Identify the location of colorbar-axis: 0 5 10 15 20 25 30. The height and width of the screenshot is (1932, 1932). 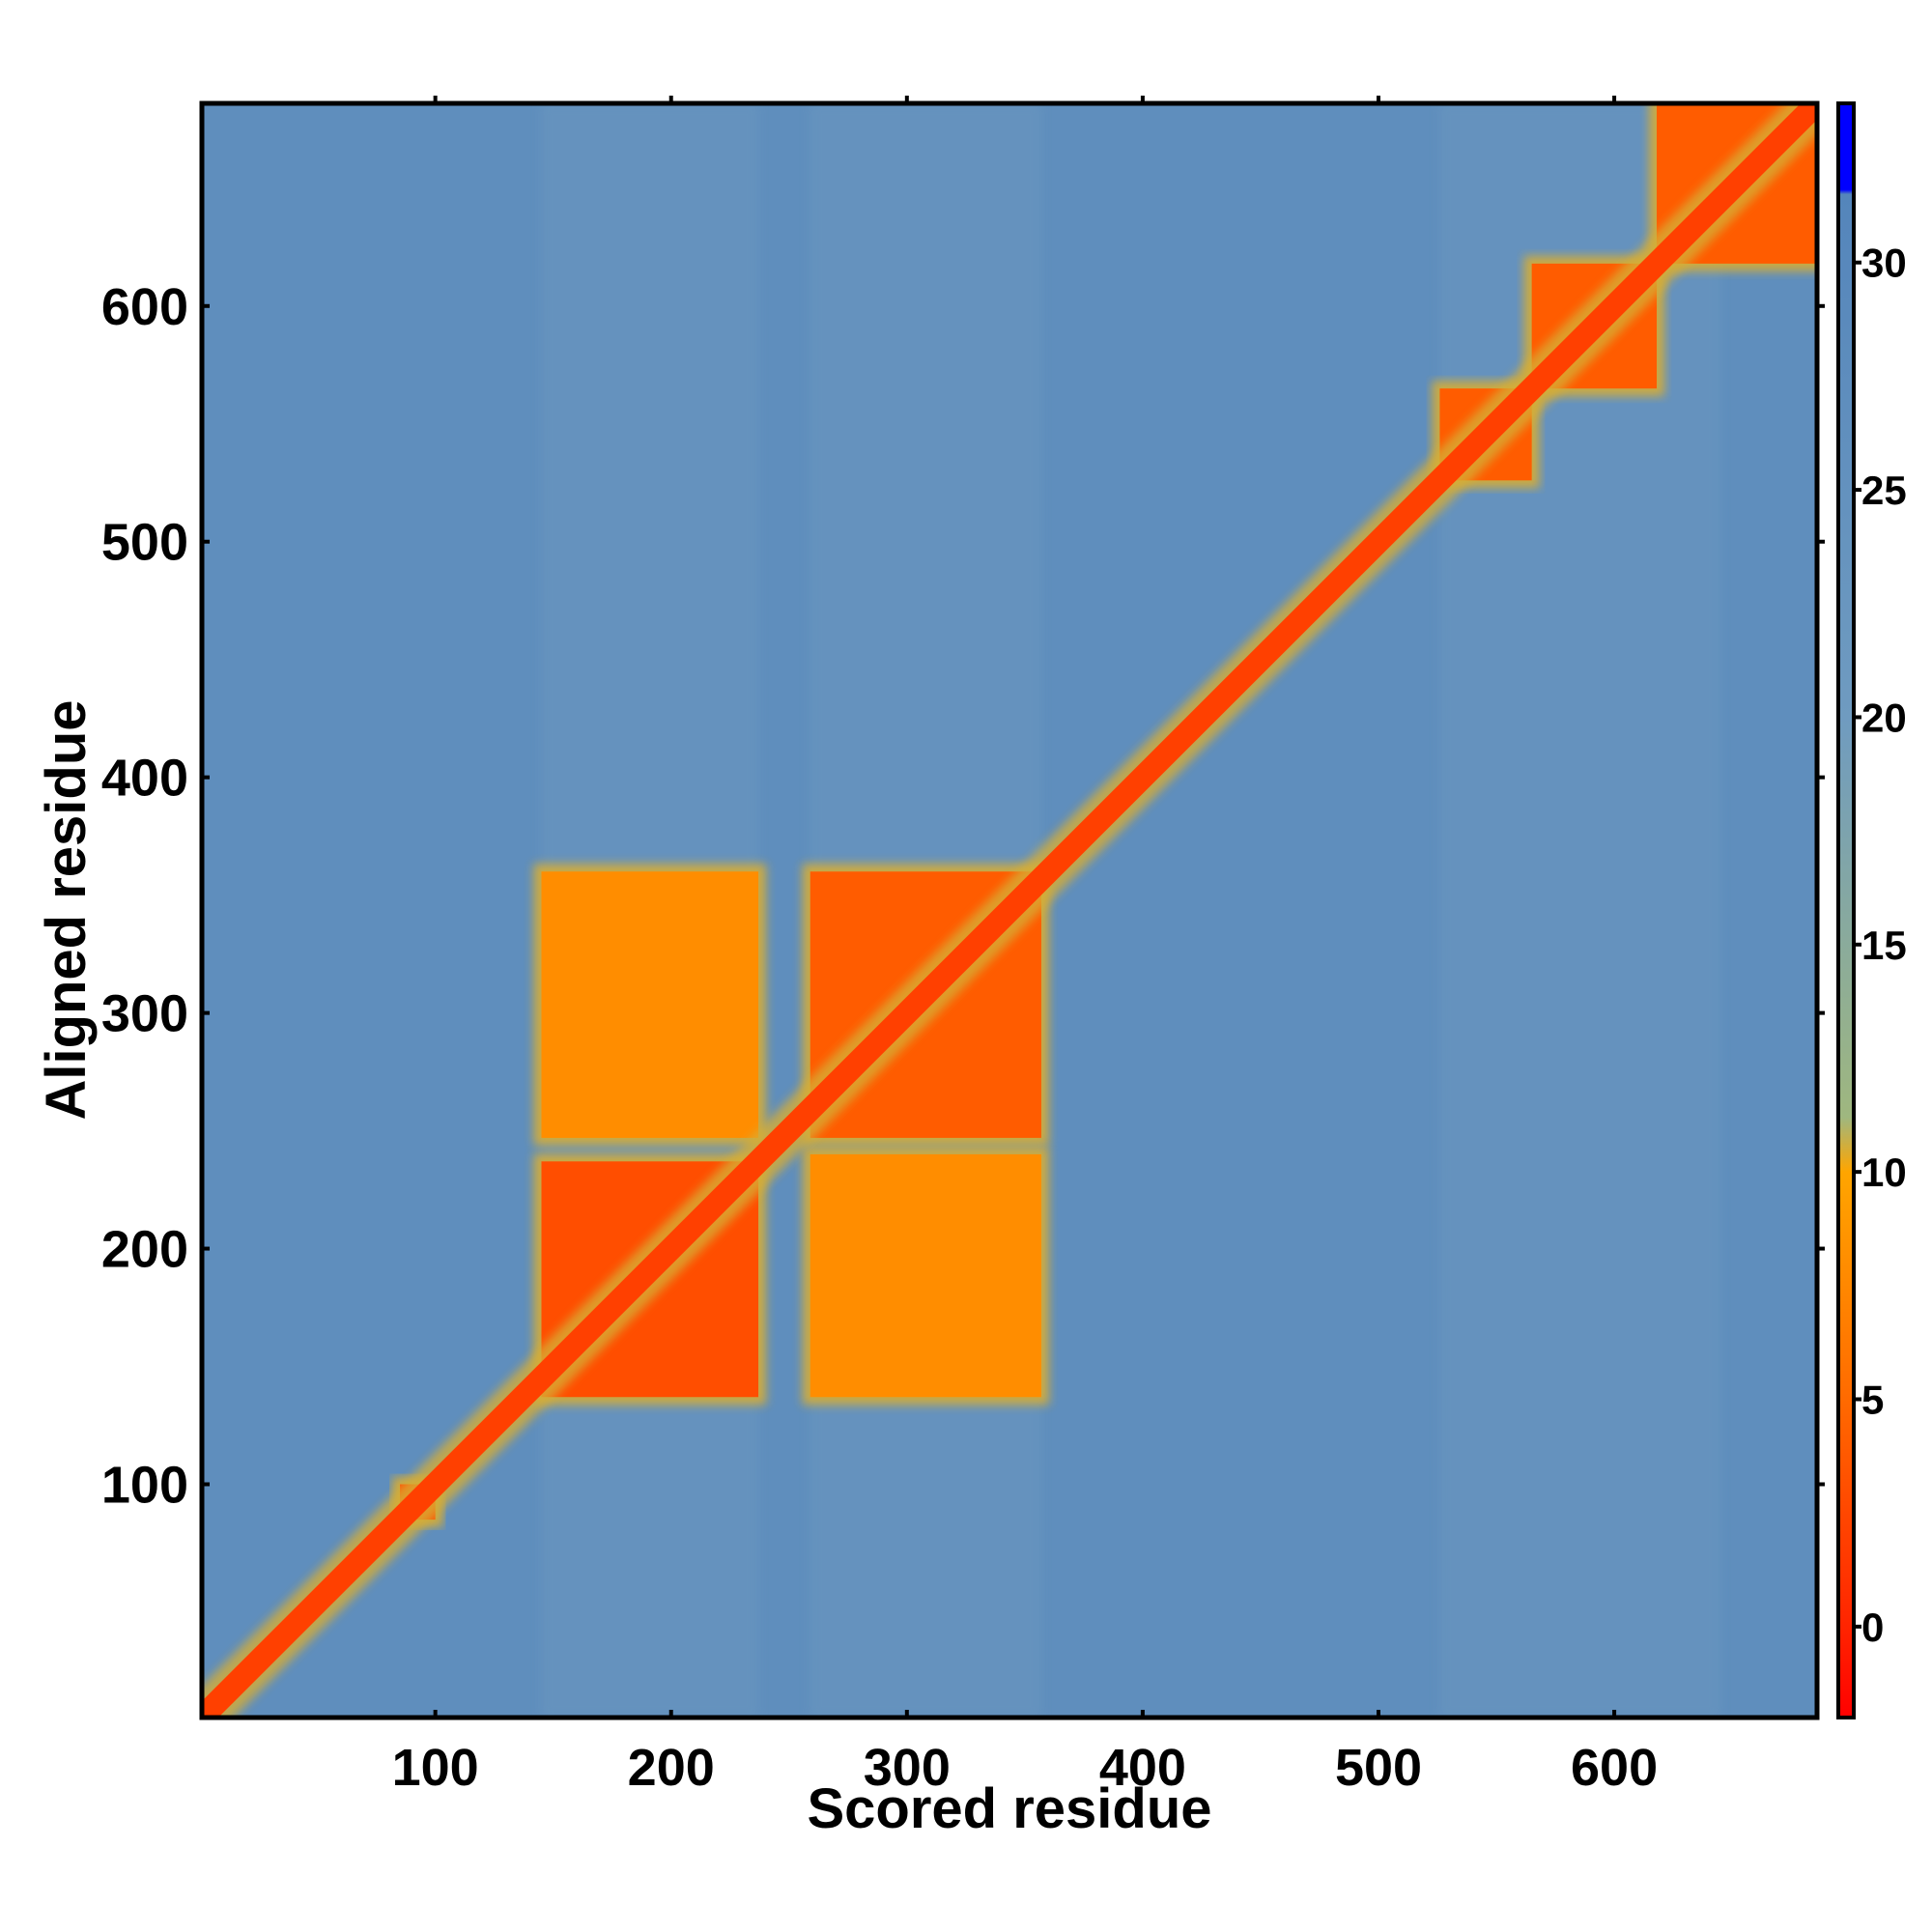
(1880, 945).